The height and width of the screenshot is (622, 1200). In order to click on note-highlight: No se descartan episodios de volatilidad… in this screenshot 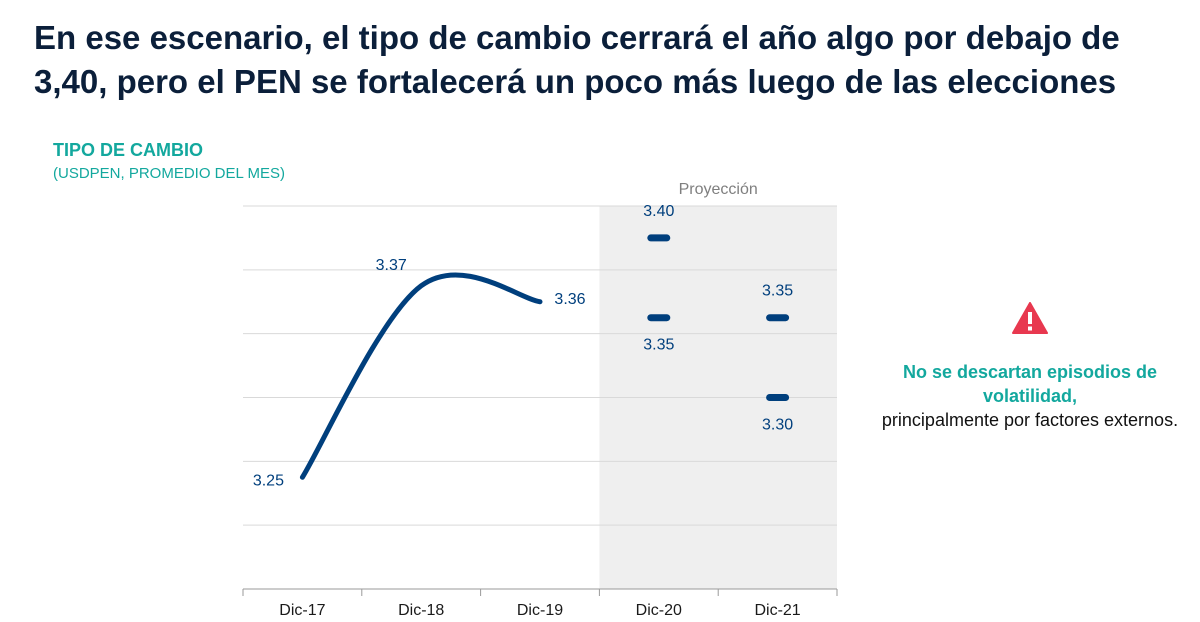, I will do `click(1030, 384)`.